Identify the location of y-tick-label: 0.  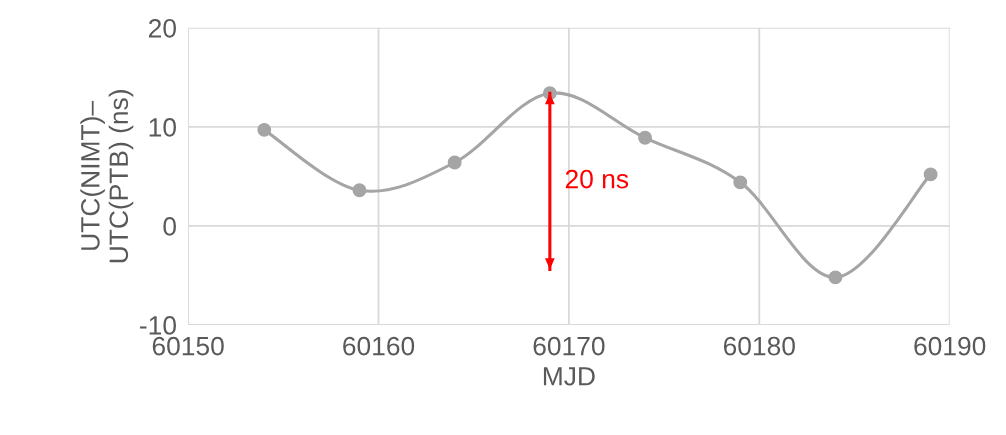
(169, 226).